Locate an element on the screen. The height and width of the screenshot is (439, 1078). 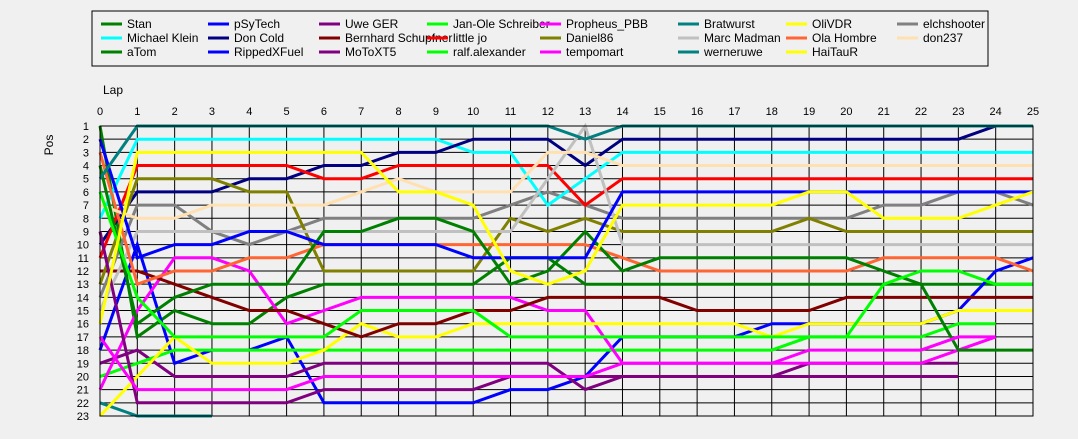
y-tick-label: 11 is located at coordinates (83, 259).